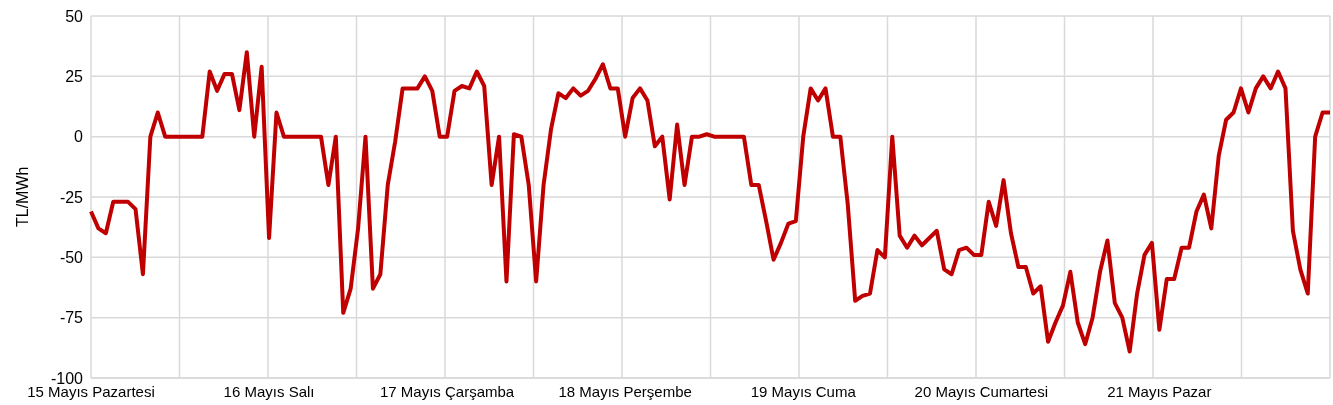  Describe the element at coordinates (74, 77) in the screenshot. I see `y-tick-label: 25` at that location.